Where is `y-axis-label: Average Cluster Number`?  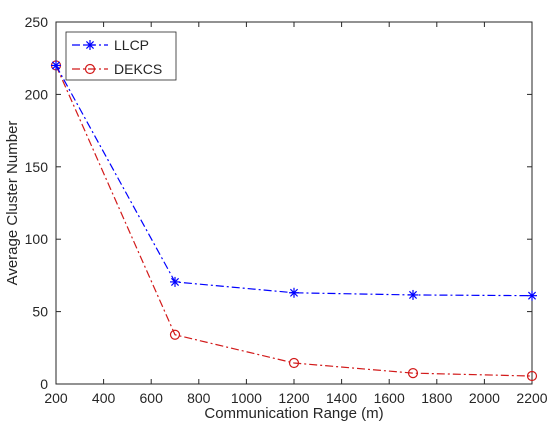
y-axis-label: Average Cluster Number is located at coordinates (12, 203).